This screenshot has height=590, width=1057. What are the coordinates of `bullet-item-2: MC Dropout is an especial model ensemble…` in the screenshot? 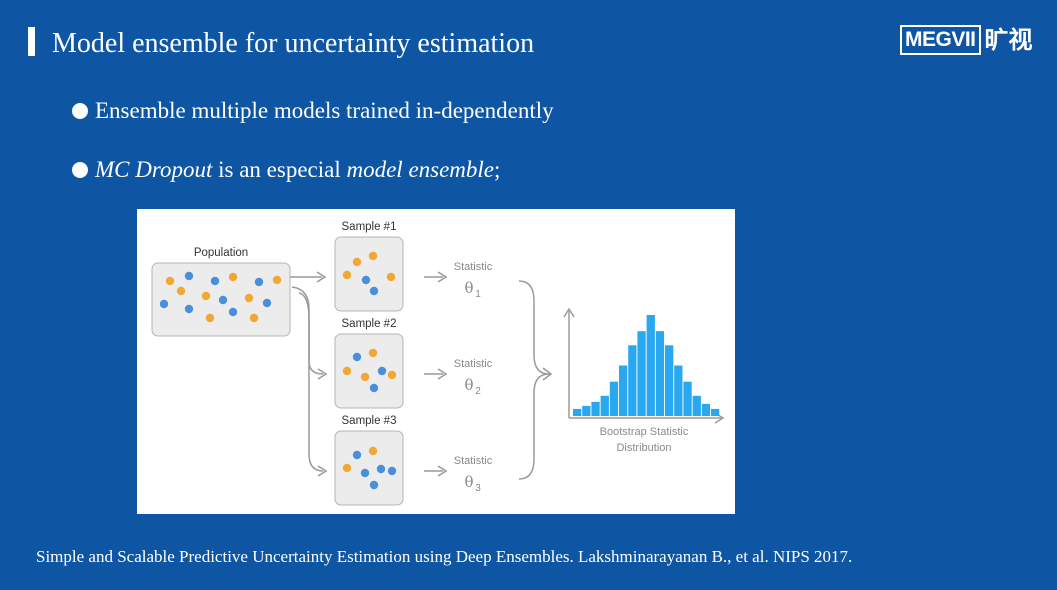 It's located at (286, 170).